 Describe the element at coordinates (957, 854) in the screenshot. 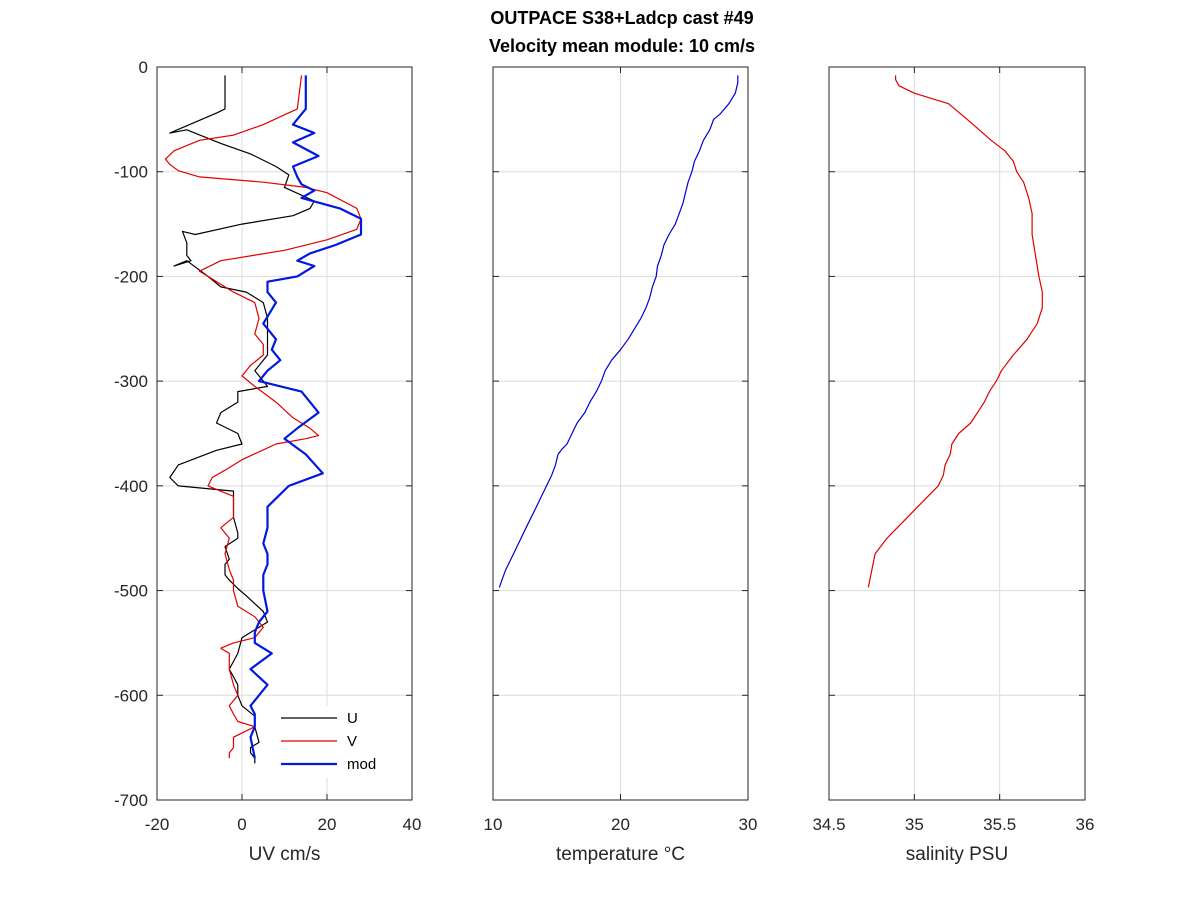

I see `salinity-xaxis-label: salinity PSU` at that location.